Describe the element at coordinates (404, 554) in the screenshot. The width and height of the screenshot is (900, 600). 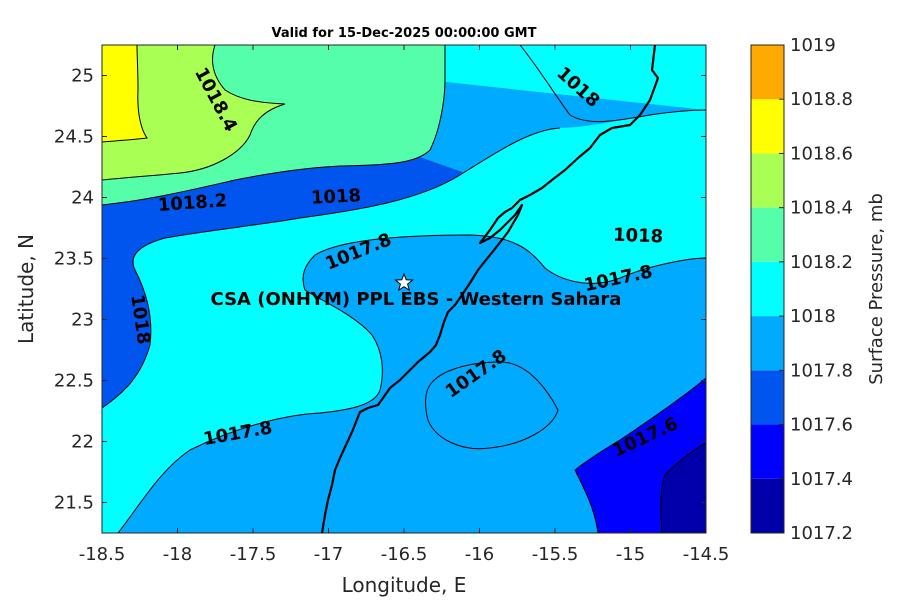
I see `x-tick-label: -16.5` at that location.